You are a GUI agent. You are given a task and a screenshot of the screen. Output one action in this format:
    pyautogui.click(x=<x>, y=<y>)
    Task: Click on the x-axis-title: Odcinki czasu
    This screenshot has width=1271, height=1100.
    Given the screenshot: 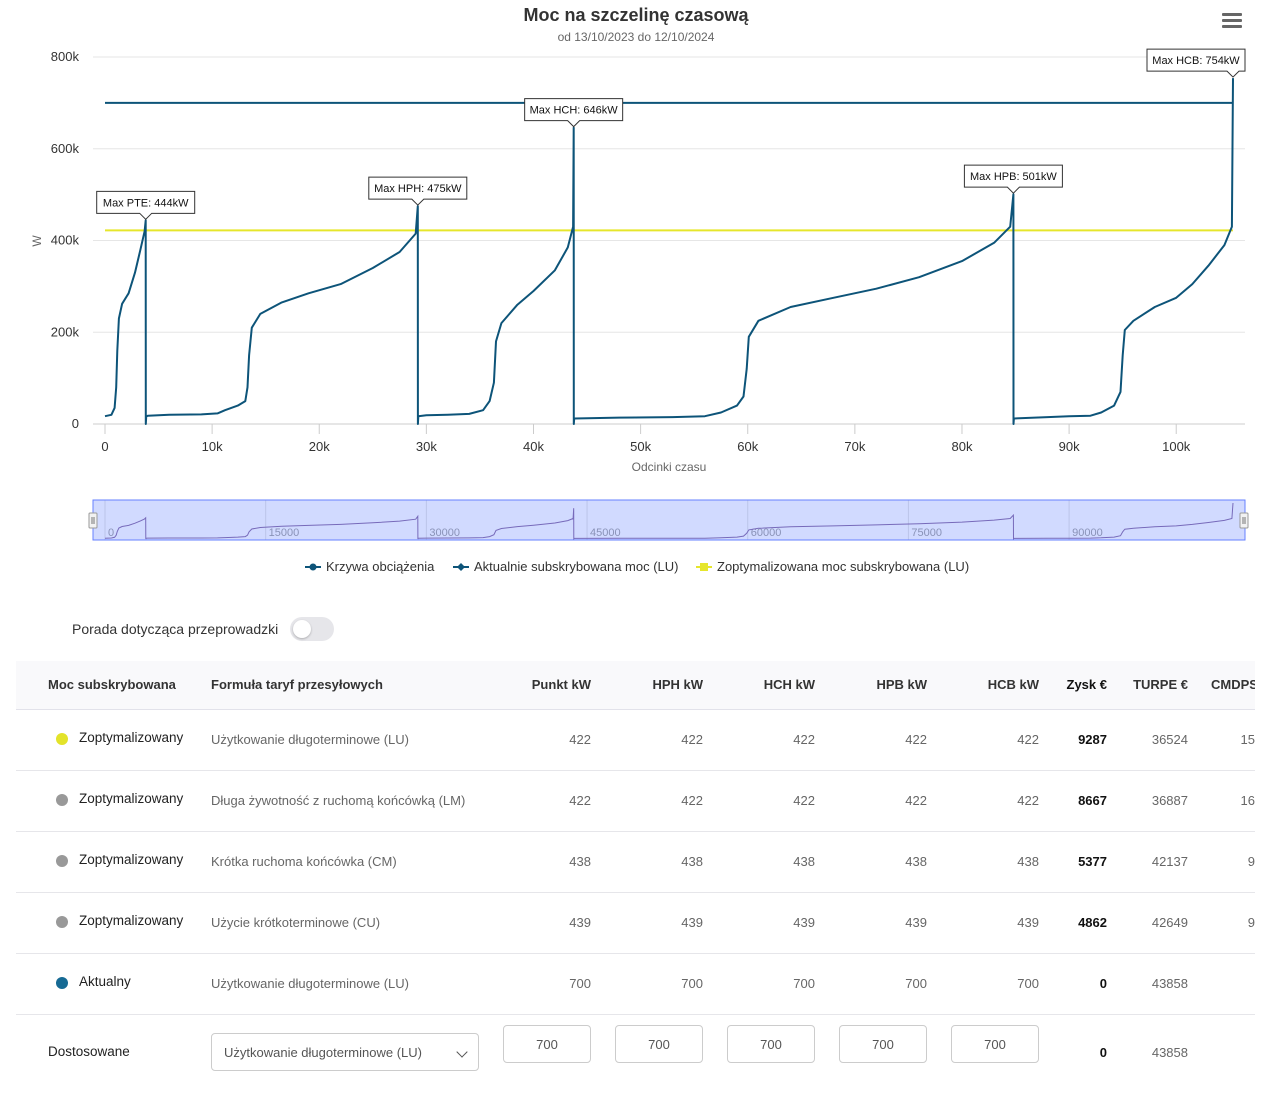 What is the action you would take?
    pyautogui.click(x=669, y=467)
    